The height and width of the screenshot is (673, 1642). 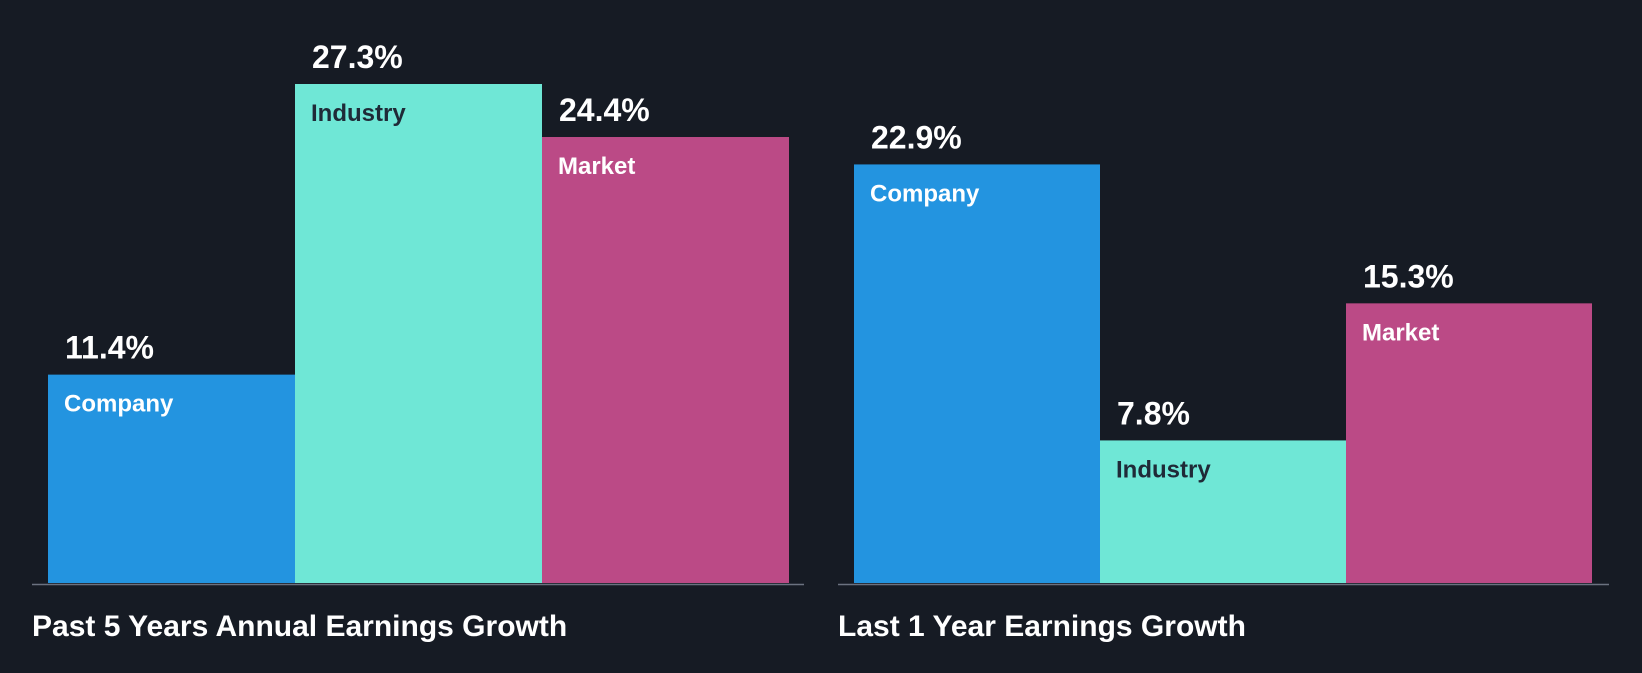 What do you see at coordinates (1042, 626) in the screenshot?
I see `chart-title: Last 1 Year Earnings Growth` at bounding box center [1042, 626].